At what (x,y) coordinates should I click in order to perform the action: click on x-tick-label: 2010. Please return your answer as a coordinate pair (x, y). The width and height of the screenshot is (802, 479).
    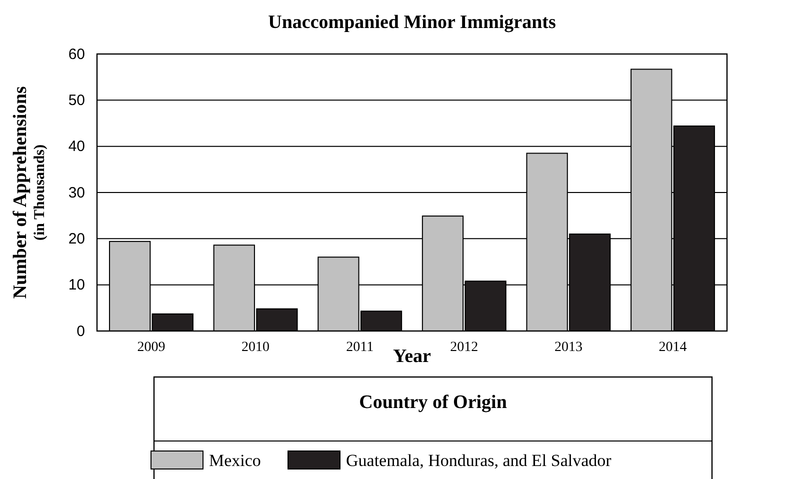
    Looking at the image, I should click on (256, 347).